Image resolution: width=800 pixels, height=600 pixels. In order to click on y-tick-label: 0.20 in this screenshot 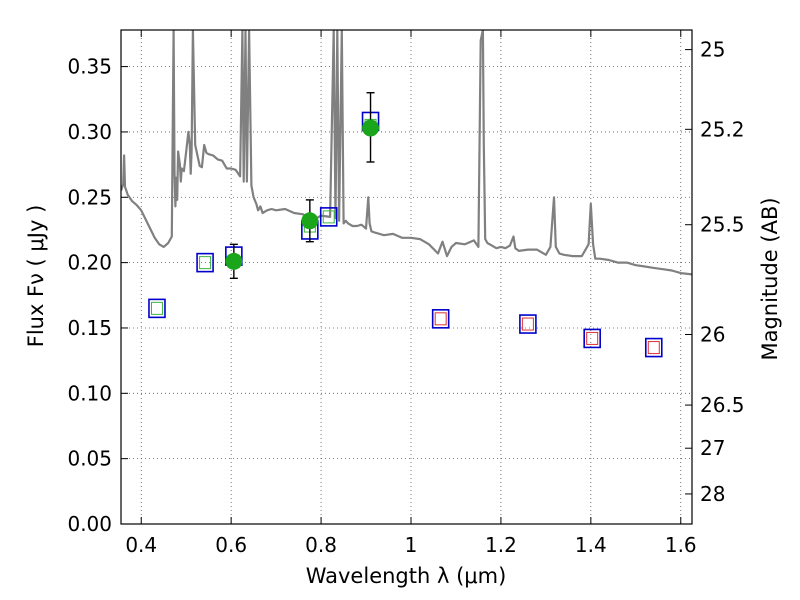, I will do `click(89, 263)`.